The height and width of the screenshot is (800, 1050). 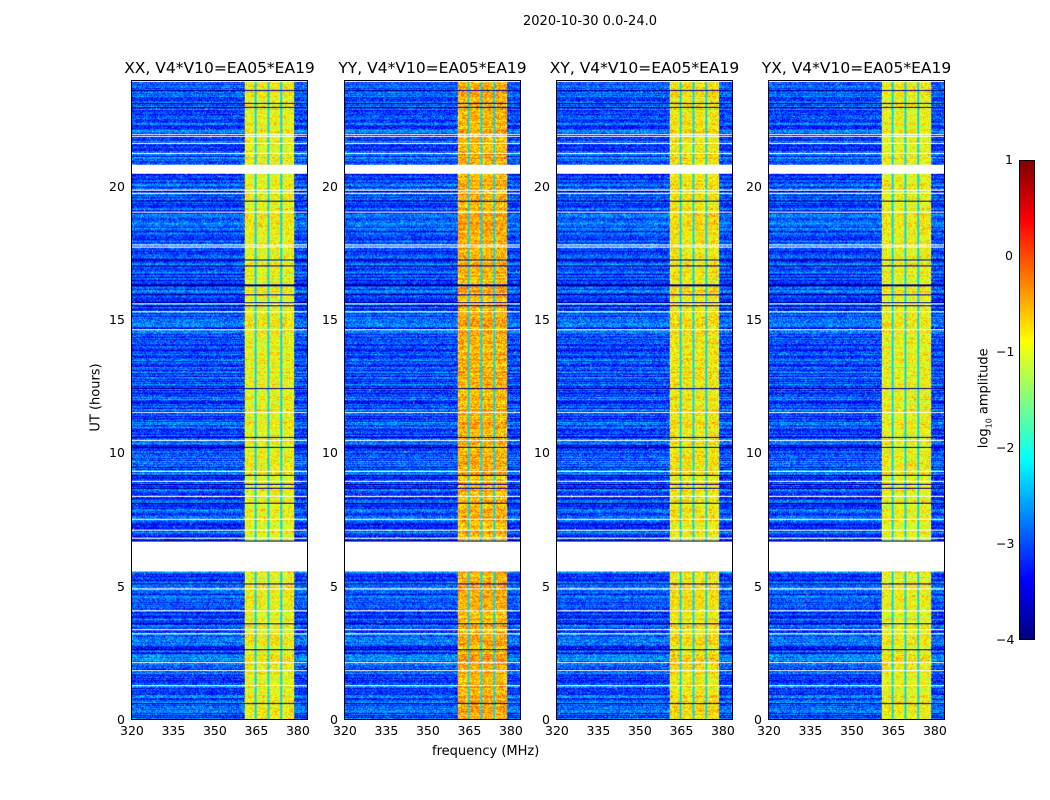 What do you see at coordinates (219, 68) in the screenshot?
I see `panel-title: XX, V4*V10=EA05*EA19` at bounding box center [219, 68].